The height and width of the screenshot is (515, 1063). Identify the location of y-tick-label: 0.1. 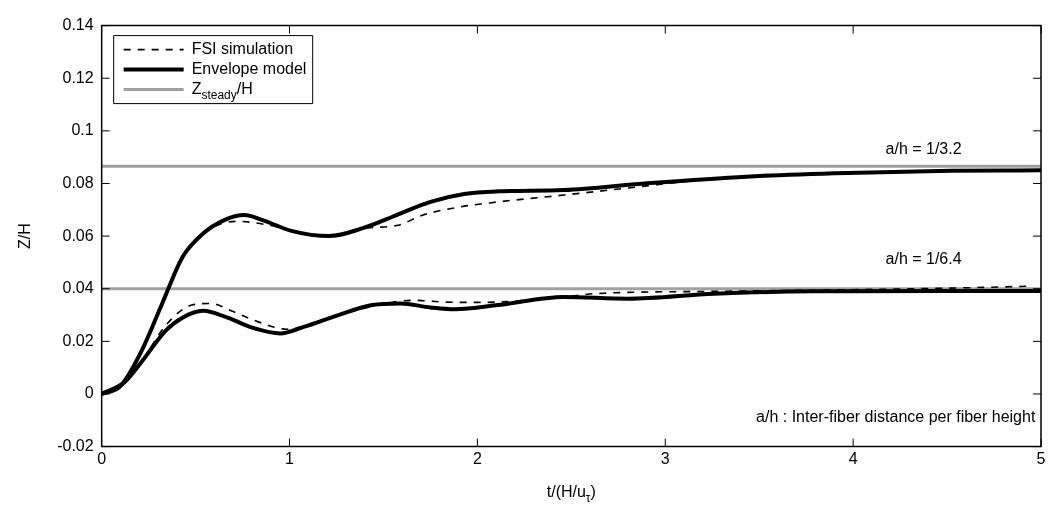
(82, 130).